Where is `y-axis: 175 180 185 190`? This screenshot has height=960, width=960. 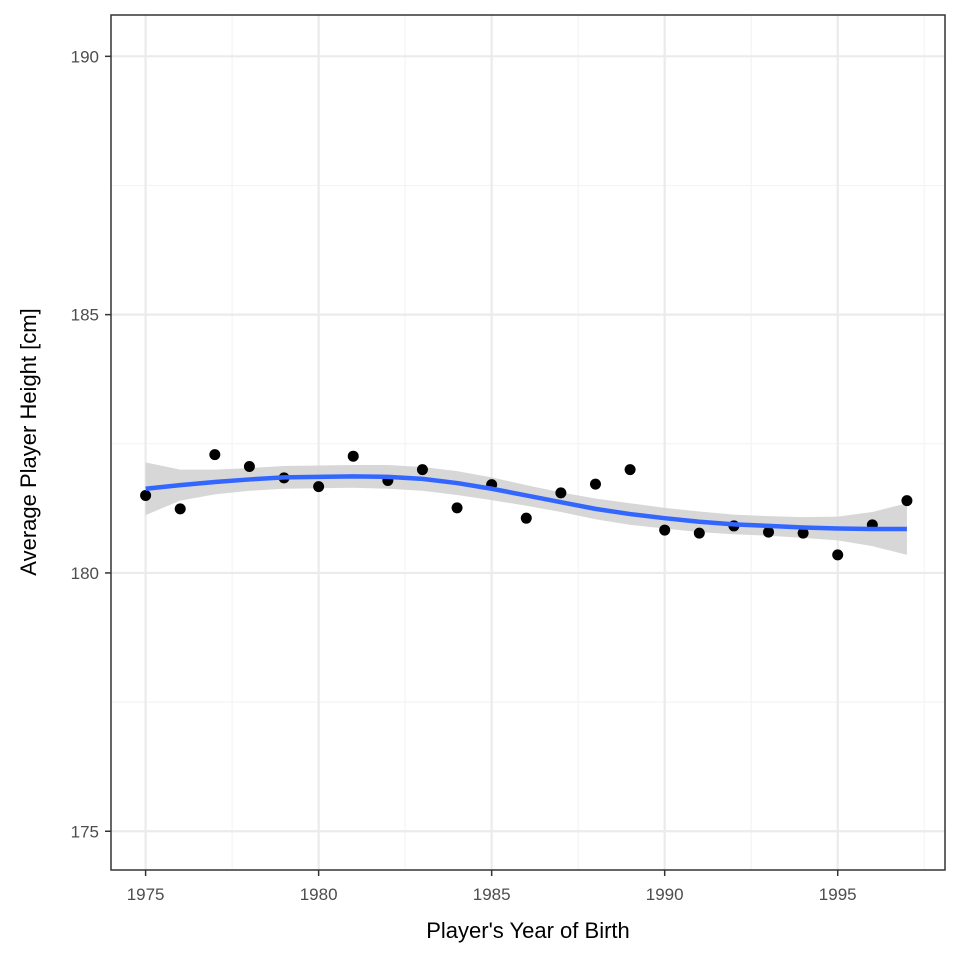 y-axis: 175 180 185 190 is located at coordinates (91, 444).